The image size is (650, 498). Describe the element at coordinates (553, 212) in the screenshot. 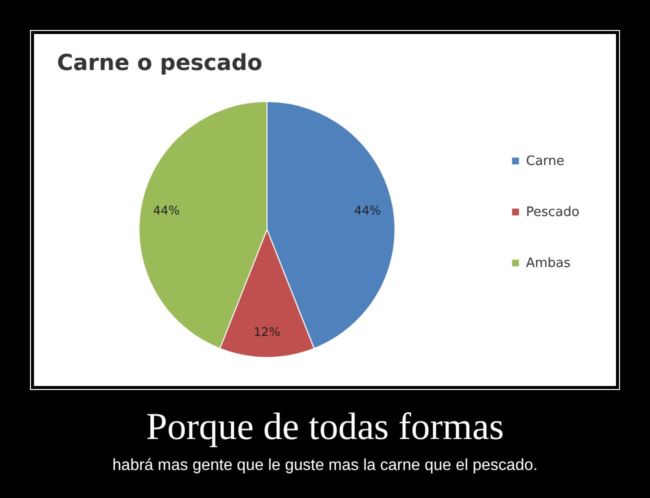

I see `legend-label: Pescado` at that location.